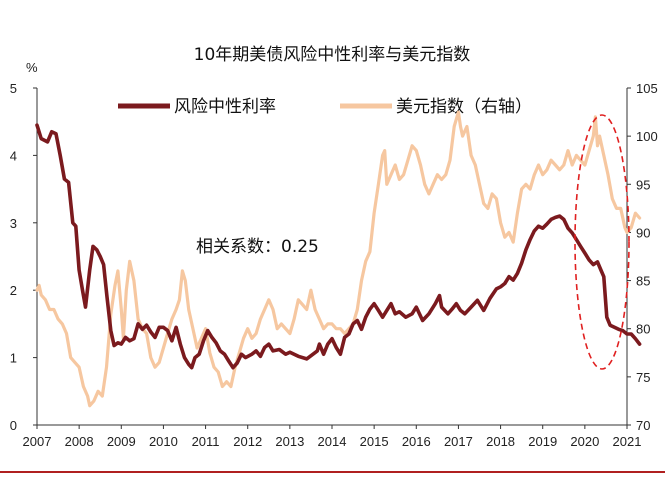 The height and width of the screenshot is (478, 665). I want to click on x-tick-label: 2009, so click(121, 441).